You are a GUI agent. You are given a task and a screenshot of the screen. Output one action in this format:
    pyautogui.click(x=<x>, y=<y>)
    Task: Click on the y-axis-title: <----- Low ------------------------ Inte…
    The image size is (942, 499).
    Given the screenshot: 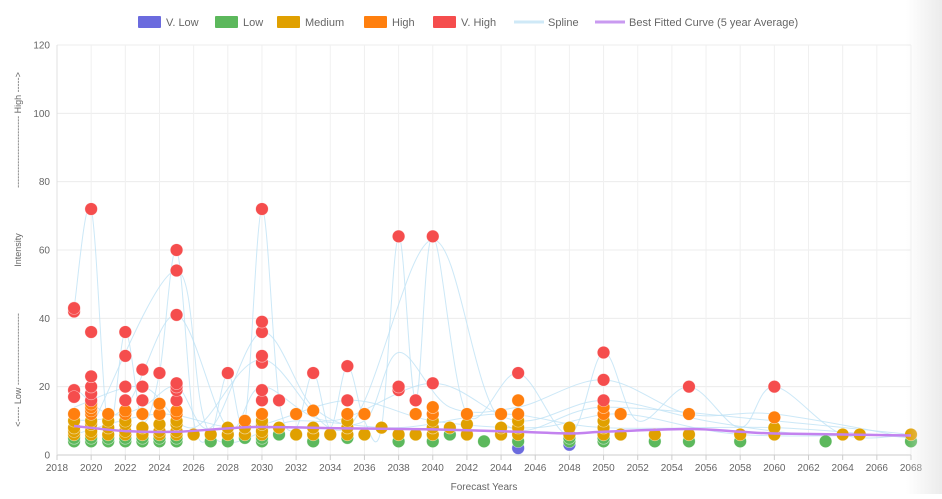 What is the action you would take?
    pyautogui.click(x=18, y=249)
    